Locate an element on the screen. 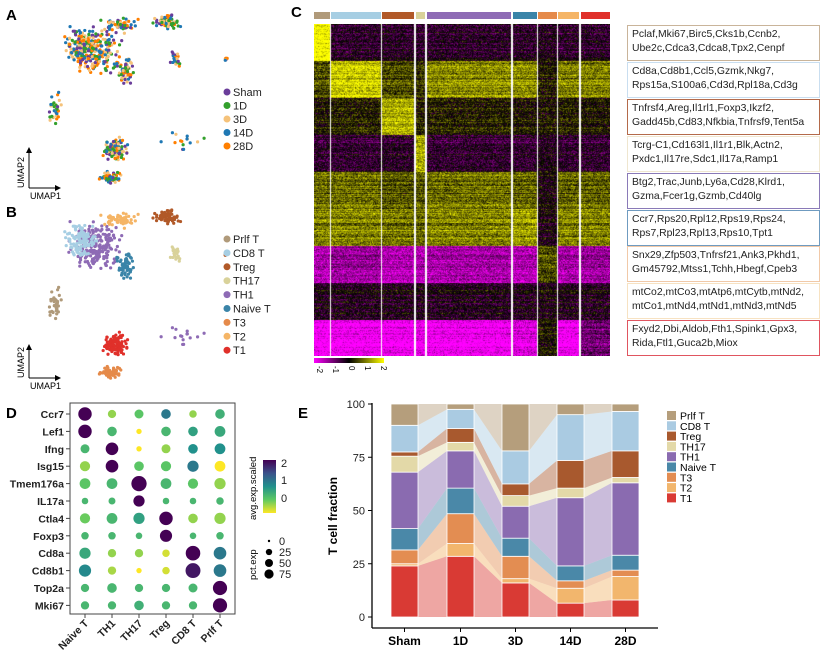  heatmap-group-t1 is located at coordinates (595, 15).